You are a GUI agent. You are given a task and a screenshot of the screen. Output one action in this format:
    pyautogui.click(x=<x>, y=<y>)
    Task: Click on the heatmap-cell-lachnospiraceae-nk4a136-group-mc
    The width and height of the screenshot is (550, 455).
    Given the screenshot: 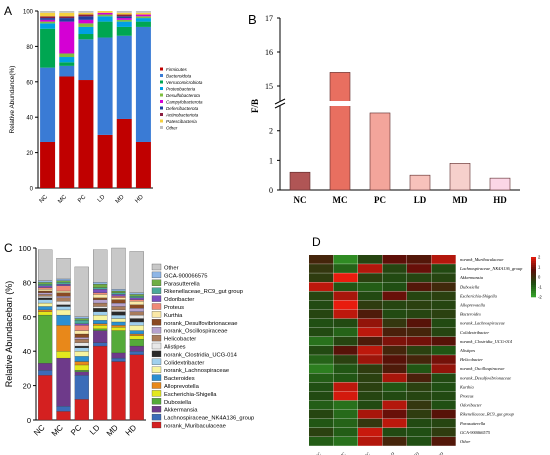 What is the action you would take?
    pyautogui.click(x=345, y=268)
    